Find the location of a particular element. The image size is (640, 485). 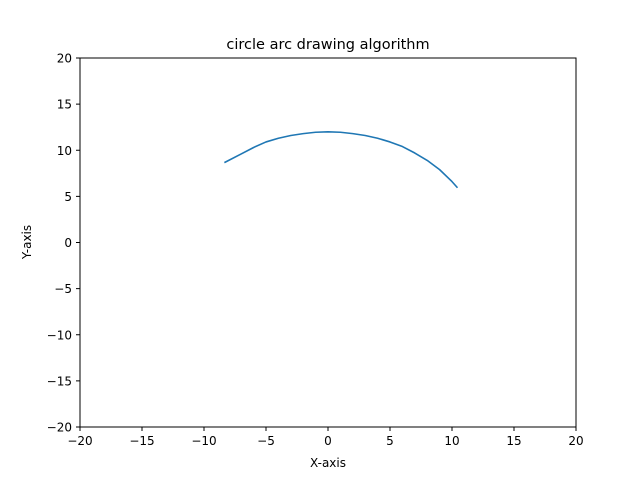

x-tick-label: 10 is located at coordinates (451, 441).